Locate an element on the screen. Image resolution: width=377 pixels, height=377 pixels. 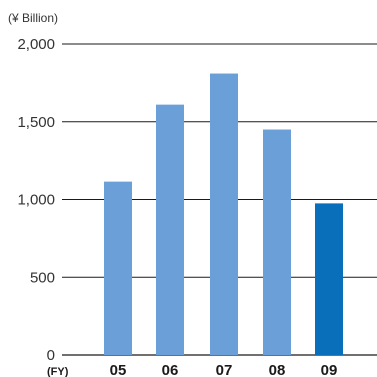
x-axis-ticks: 05 06 07 08 09 is located at coordinates (224, 369).